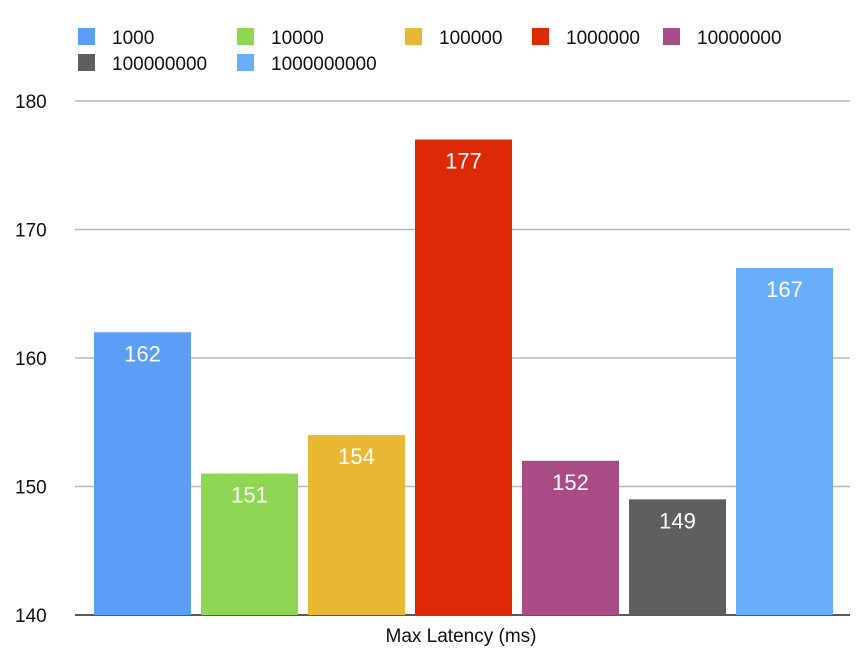 This screenshot has height=658, width=864. I want to click on legend-label: 10000, so click(297, 38).